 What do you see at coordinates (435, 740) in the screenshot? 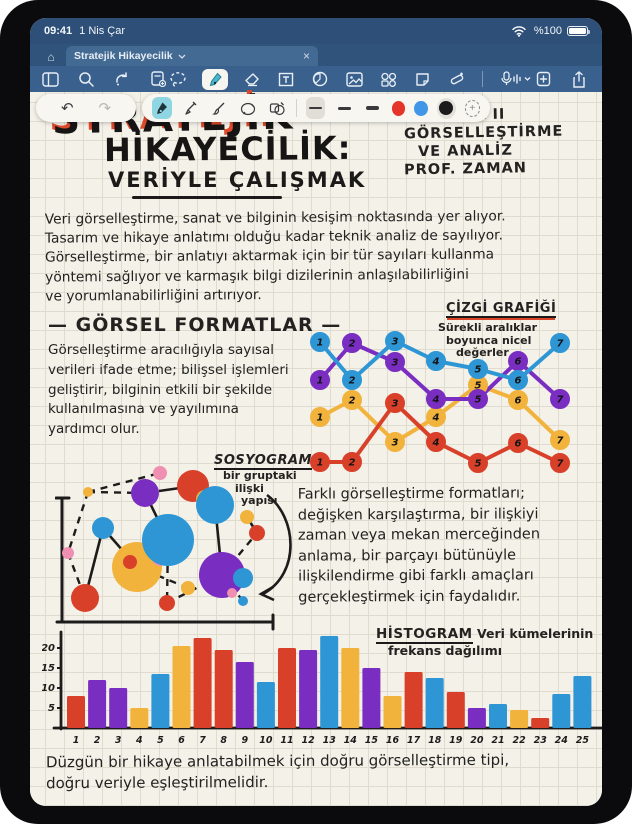
I see `svg-text: 18` at bounding box center [435, 740].